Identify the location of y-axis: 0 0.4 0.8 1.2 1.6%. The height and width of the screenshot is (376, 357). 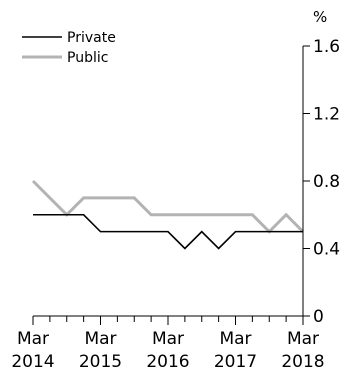
(321, 167).